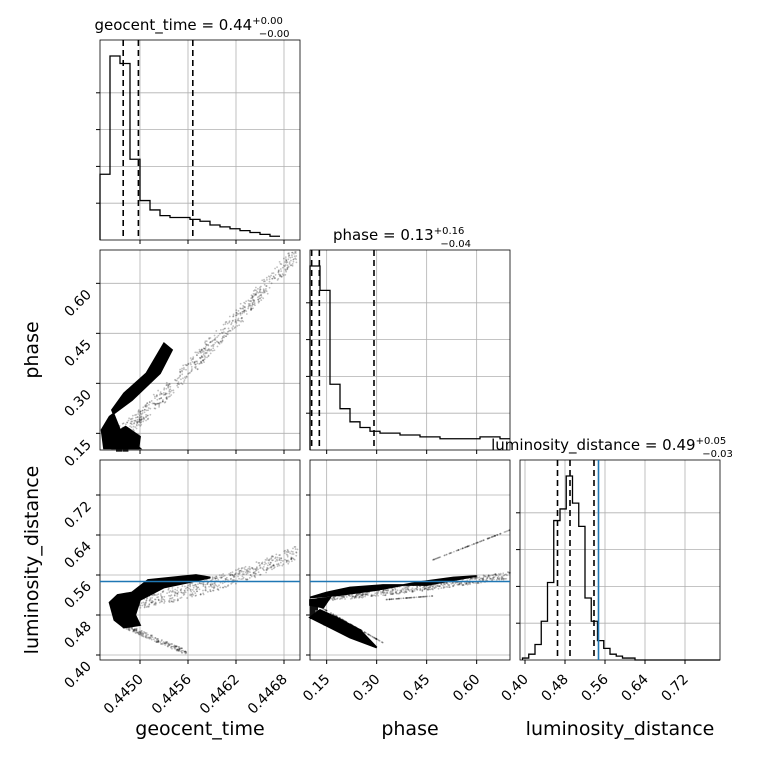  Describe the element at coordinates (77, 595) in the screenshot. I see `y-tick-labels-luminosity_distance: 0.400.480.560.640.72` at that location.